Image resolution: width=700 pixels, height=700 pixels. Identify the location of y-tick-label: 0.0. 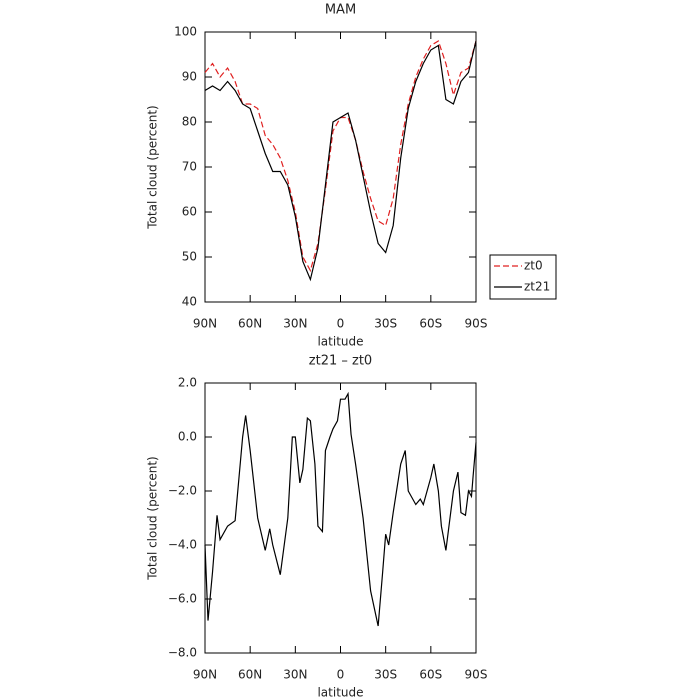
(187, 437).